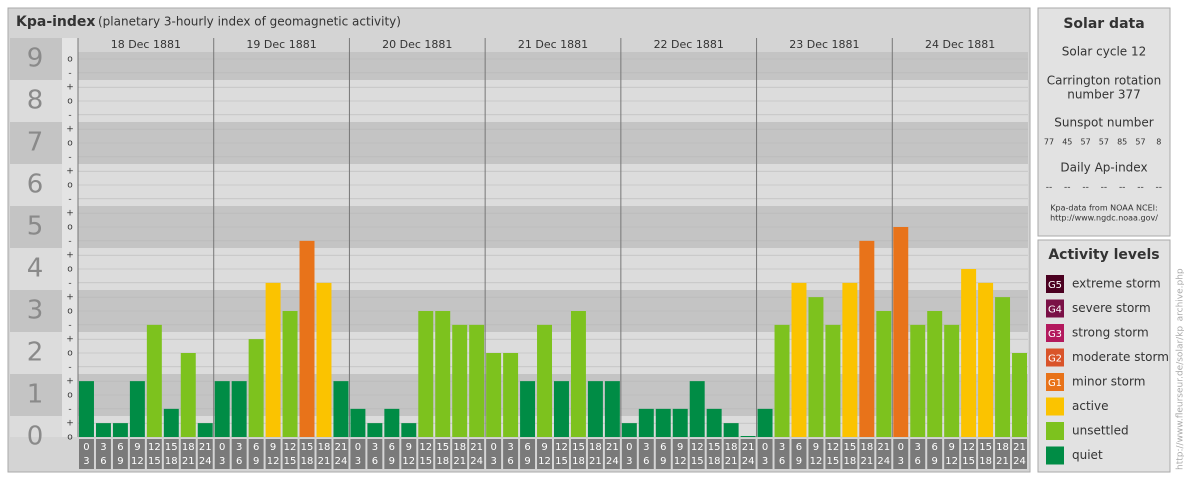  What do you see at coordinates (1140, 142) in the screenshot?
I see `sunspot-number: 57` at bounding box center [1140, 142].